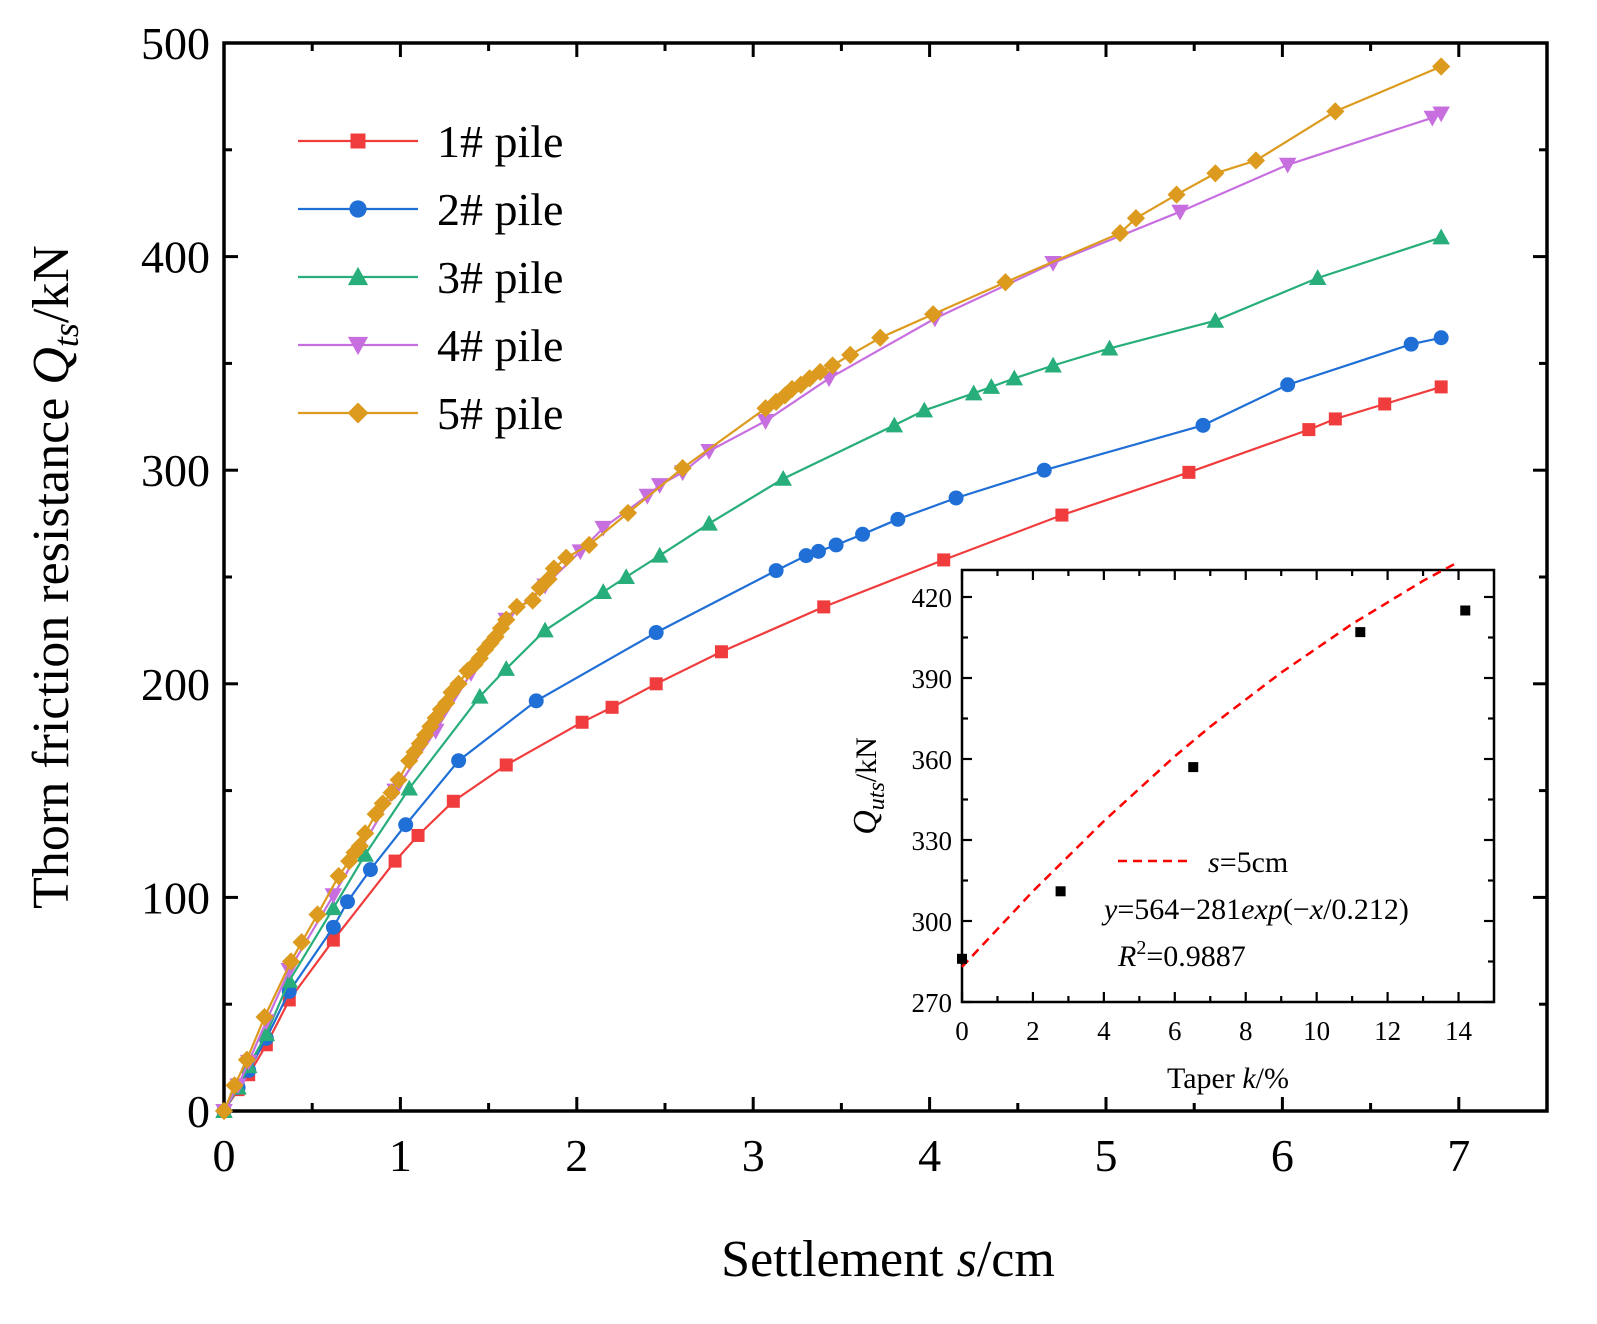 The image size is (1597, 1324). What do you see at coordinates (500, 141) in the screenshot?
I see `legend-label: 1# pile` at bounding box center [500, 141].